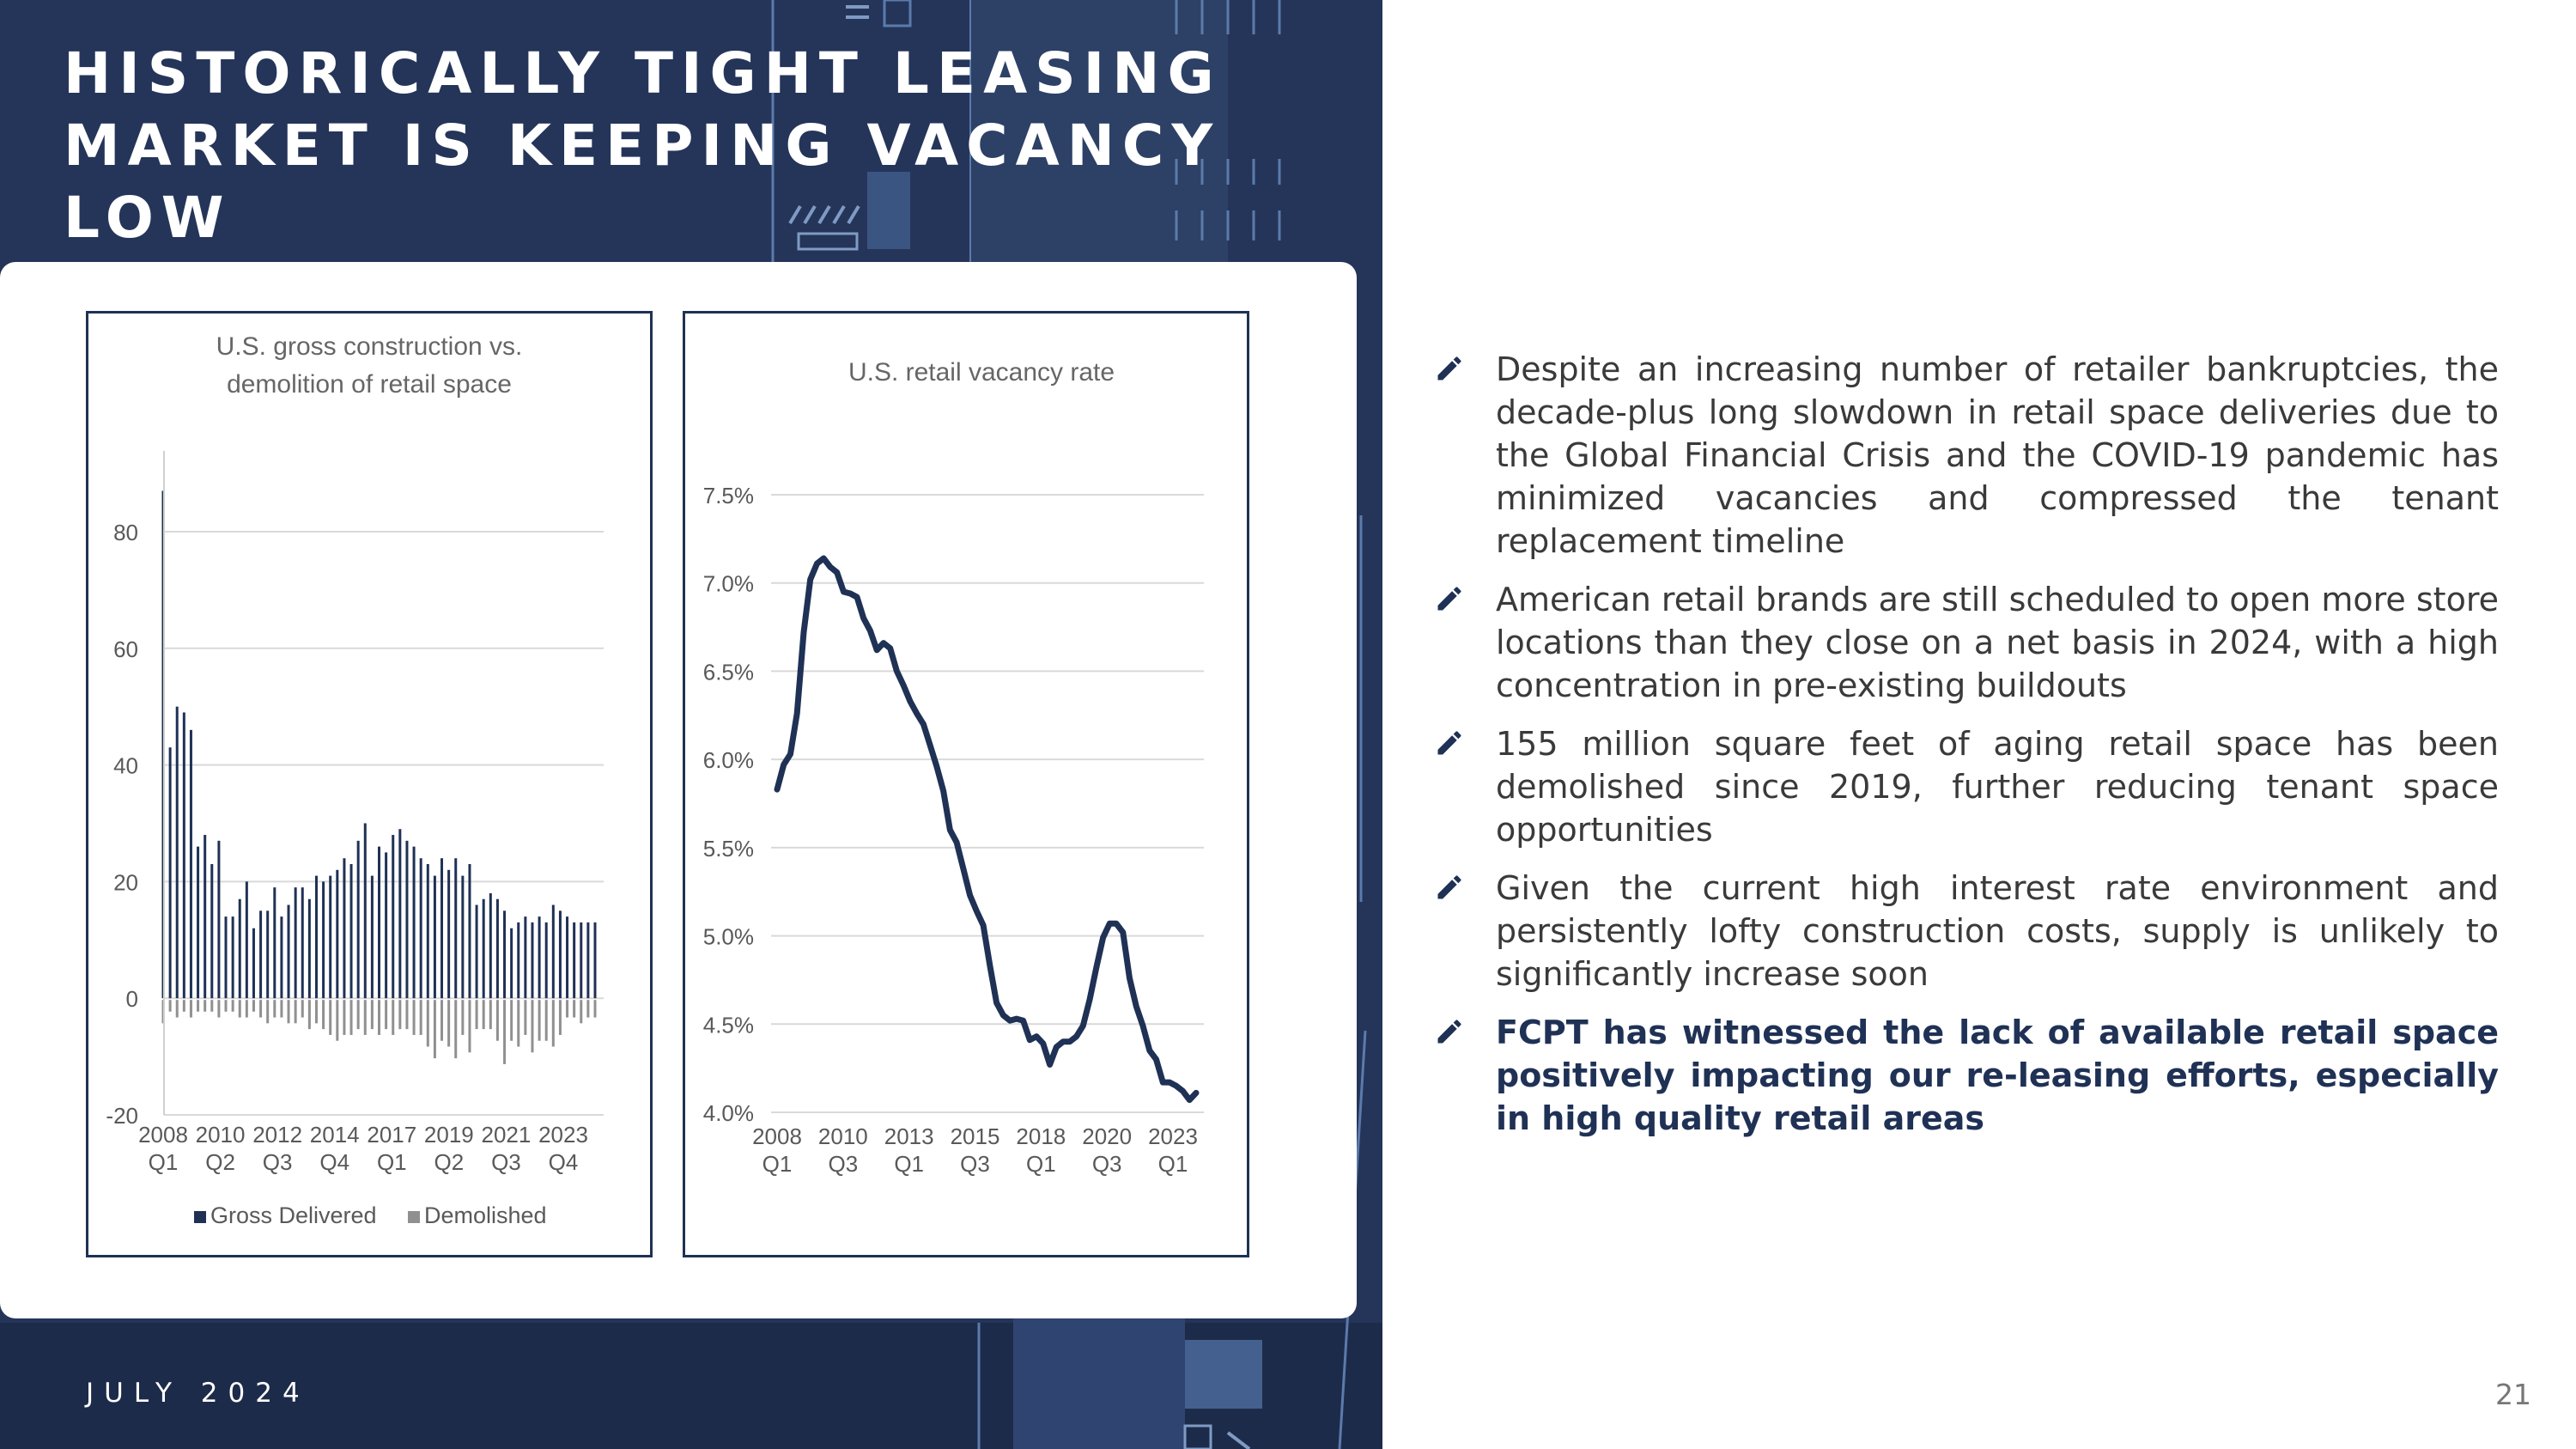 The width and height of the screenshot is (2576, 1449). Describe the element at coordinates (728, 1025) in the screenshot. I see `y-tick-label: 4.5%` at that location.